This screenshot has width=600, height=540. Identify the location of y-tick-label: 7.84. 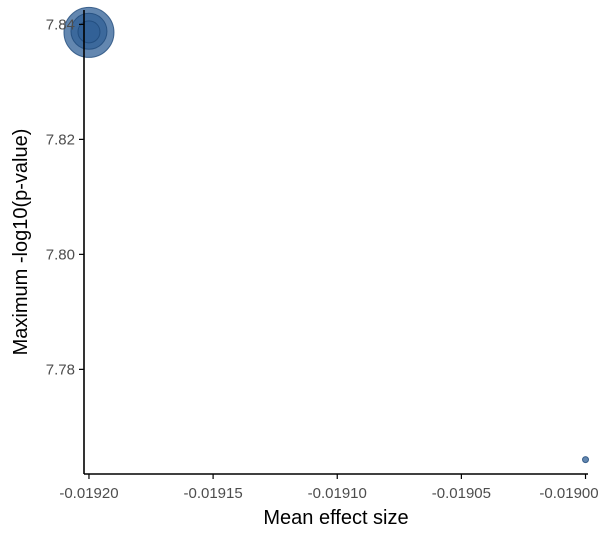
(60, 24).